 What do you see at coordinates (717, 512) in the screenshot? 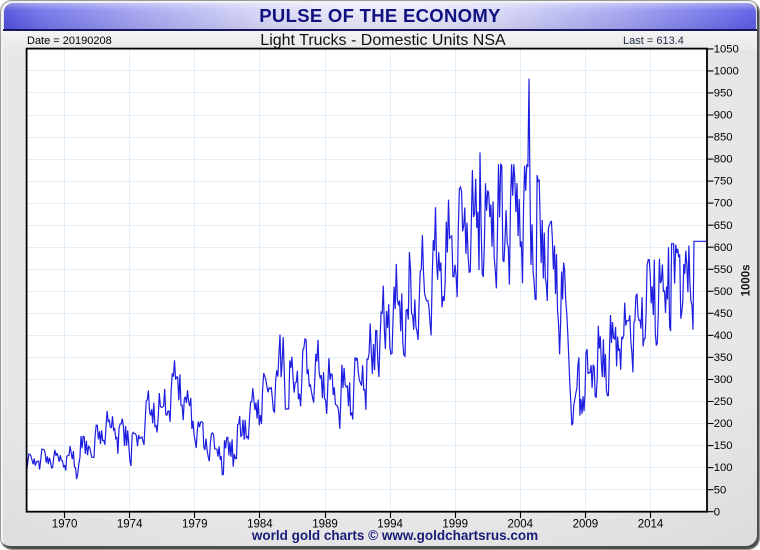
I see `svg-text: 0` at bounding box center [717, 512].